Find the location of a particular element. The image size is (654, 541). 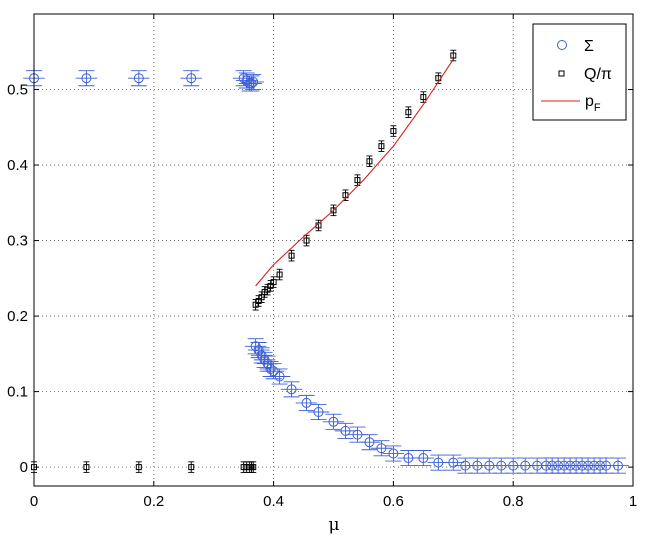

y-tick-label: 0.4 is located at coordinates (17, 165).